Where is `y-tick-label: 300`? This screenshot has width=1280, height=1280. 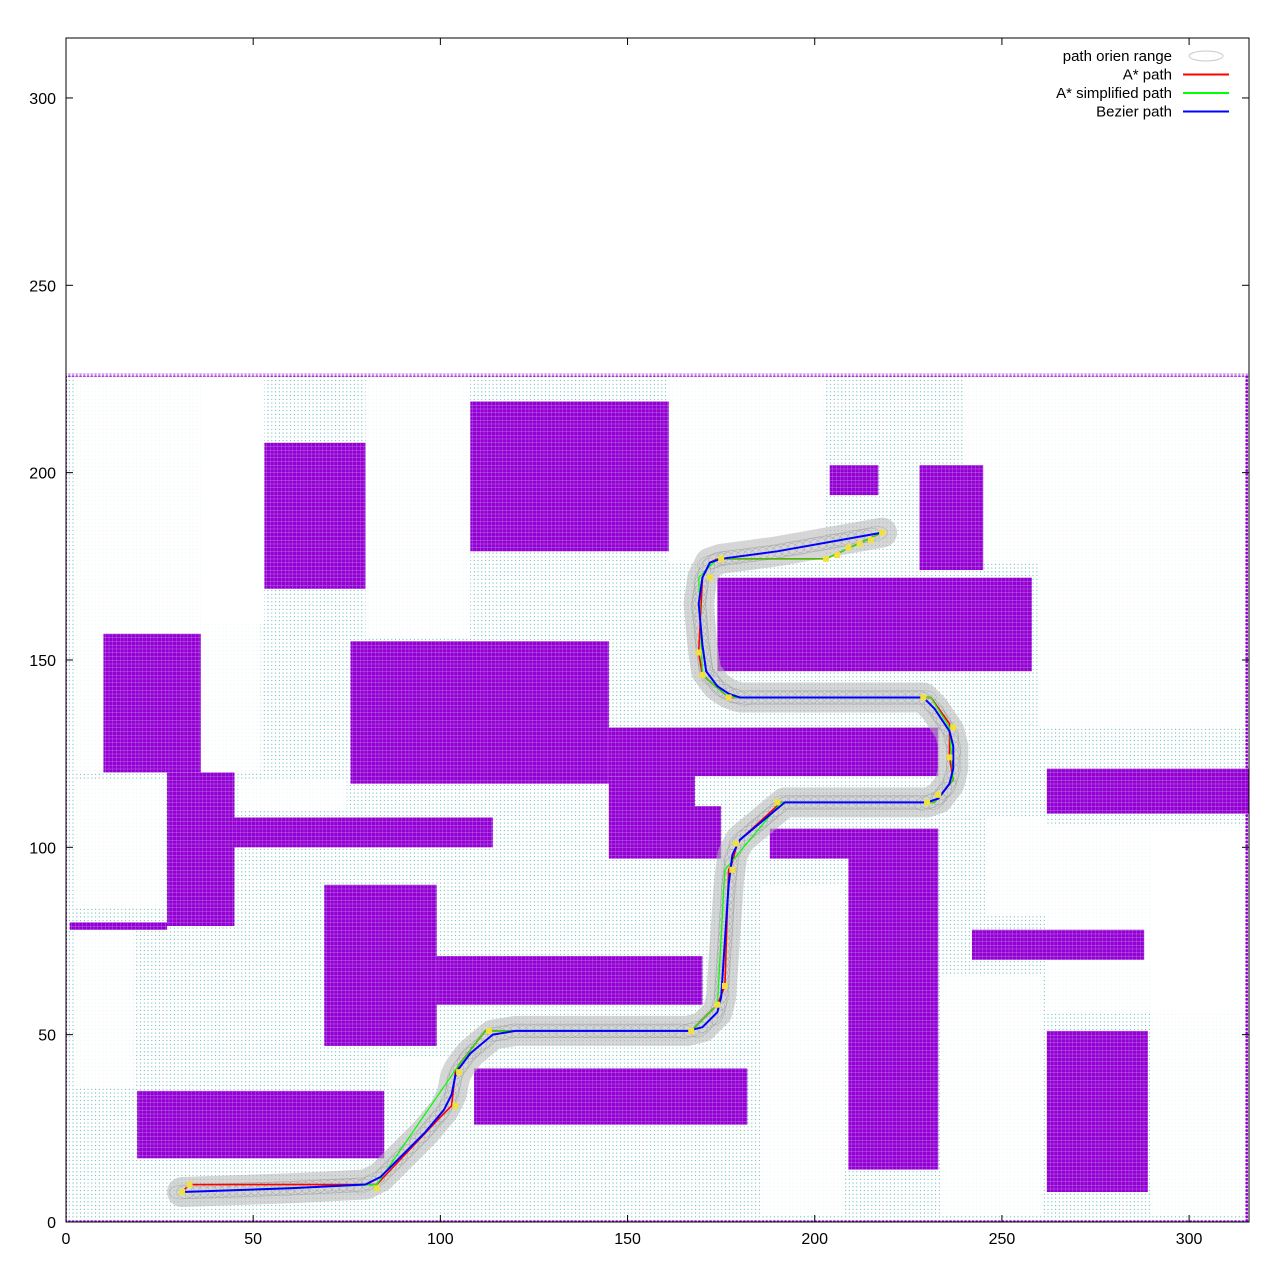
y-tick-label: 300 is located at coordinates (42, 99).